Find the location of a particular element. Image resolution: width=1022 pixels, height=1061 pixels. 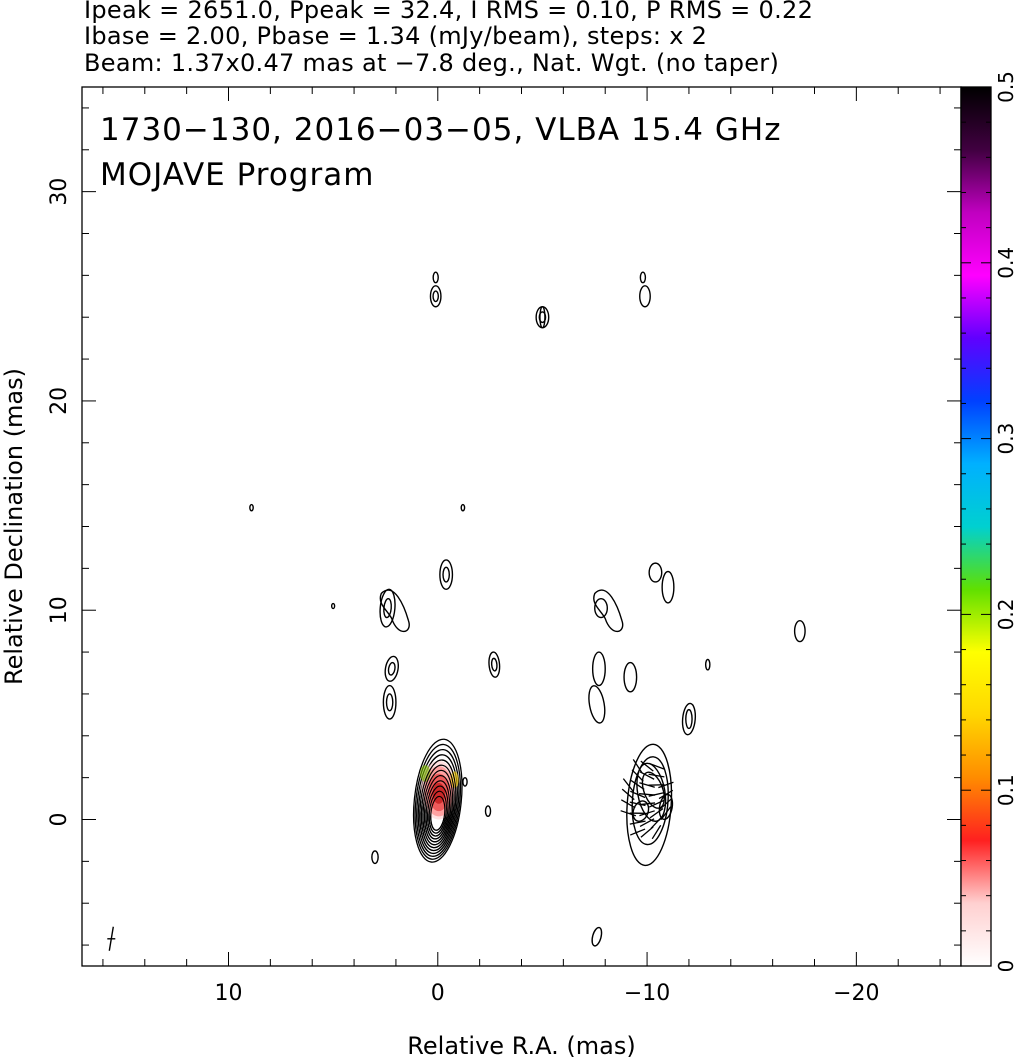

chart-subtitle: MOJAVE Program is located at coordinates (237, 175).